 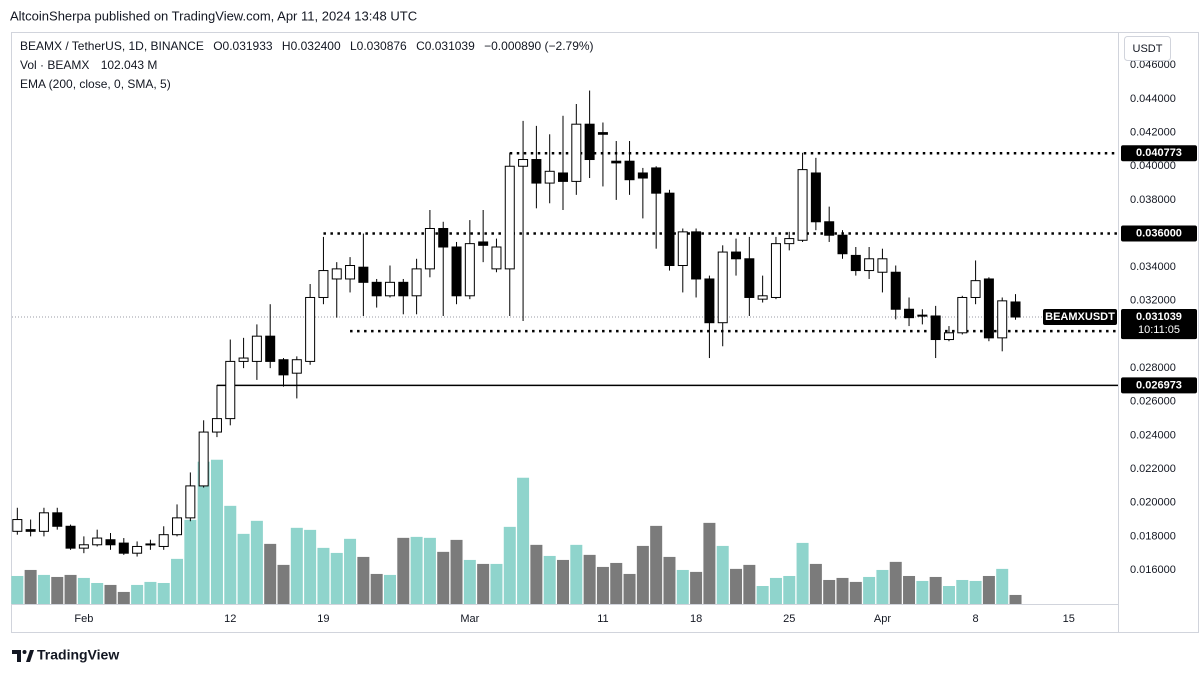 I want to click on symbol-tag-label: BEAMXUSDT, so click(x=1080, y=317).